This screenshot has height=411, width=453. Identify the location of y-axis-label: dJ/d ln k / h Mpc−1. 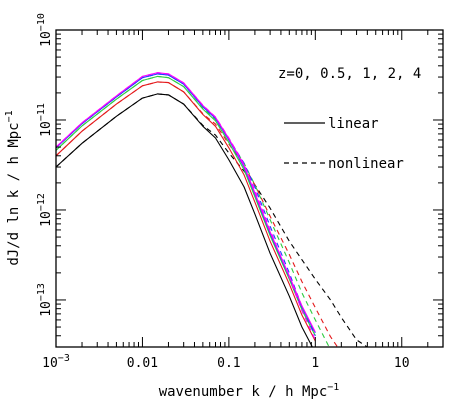
(13, 187).